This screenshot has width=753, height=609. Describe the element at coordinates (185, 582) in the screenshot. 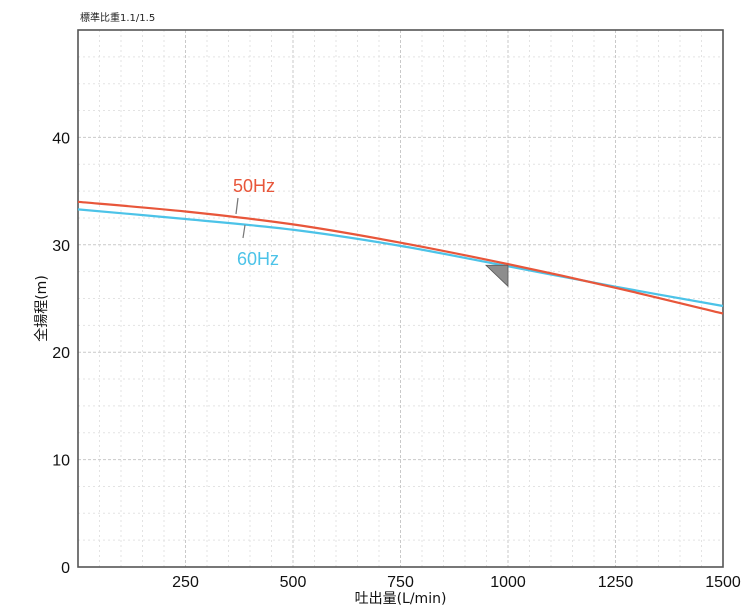

I see `x-tick-label: 250` at that location.